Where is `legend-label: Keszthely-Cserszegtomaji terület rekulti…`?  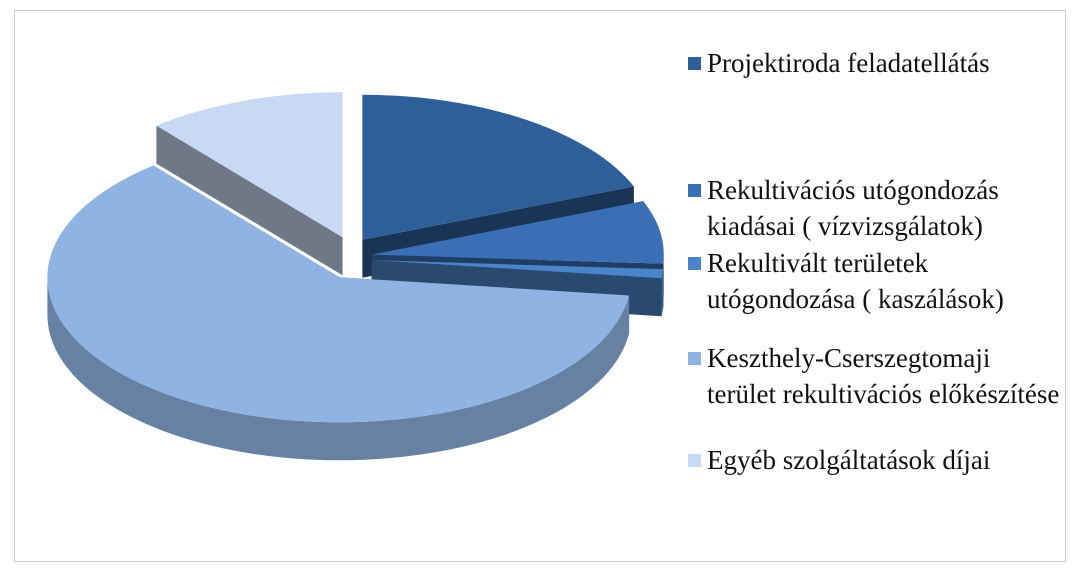 legend-label: Keszthely-Cserszegtomaji terület rekulti… is located at coordinates (883, 376).